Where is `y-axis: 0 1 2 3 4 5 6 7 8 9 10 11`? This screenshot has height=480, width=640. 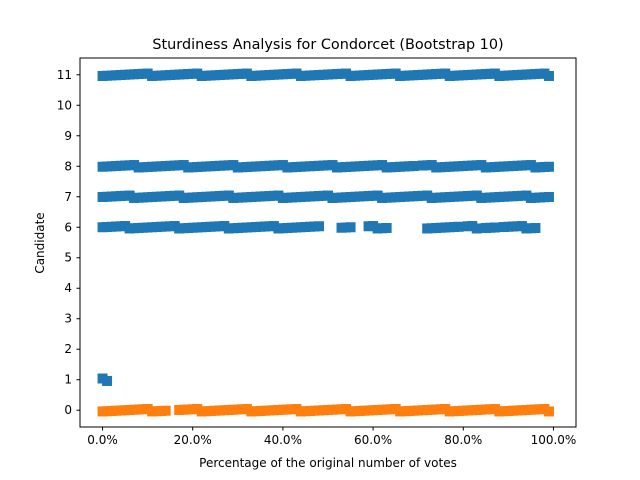
y-axis: 0 1 2 3 4 5 6 7 8 9 10 11 is located at coordinates (68, 242).